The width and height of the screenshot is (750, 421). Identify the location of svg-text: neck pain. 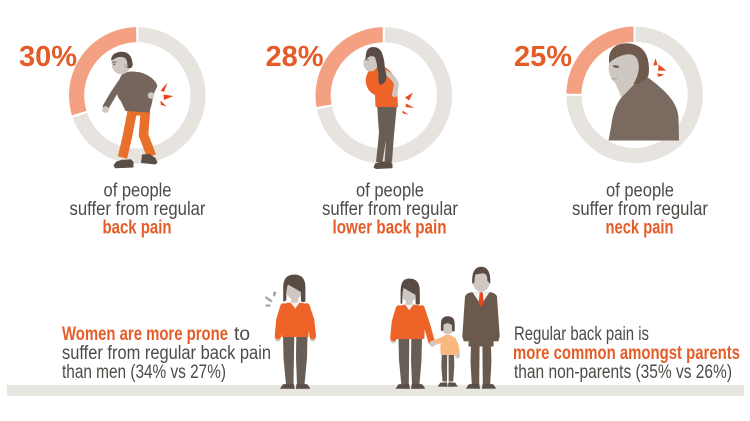
(640, 228).